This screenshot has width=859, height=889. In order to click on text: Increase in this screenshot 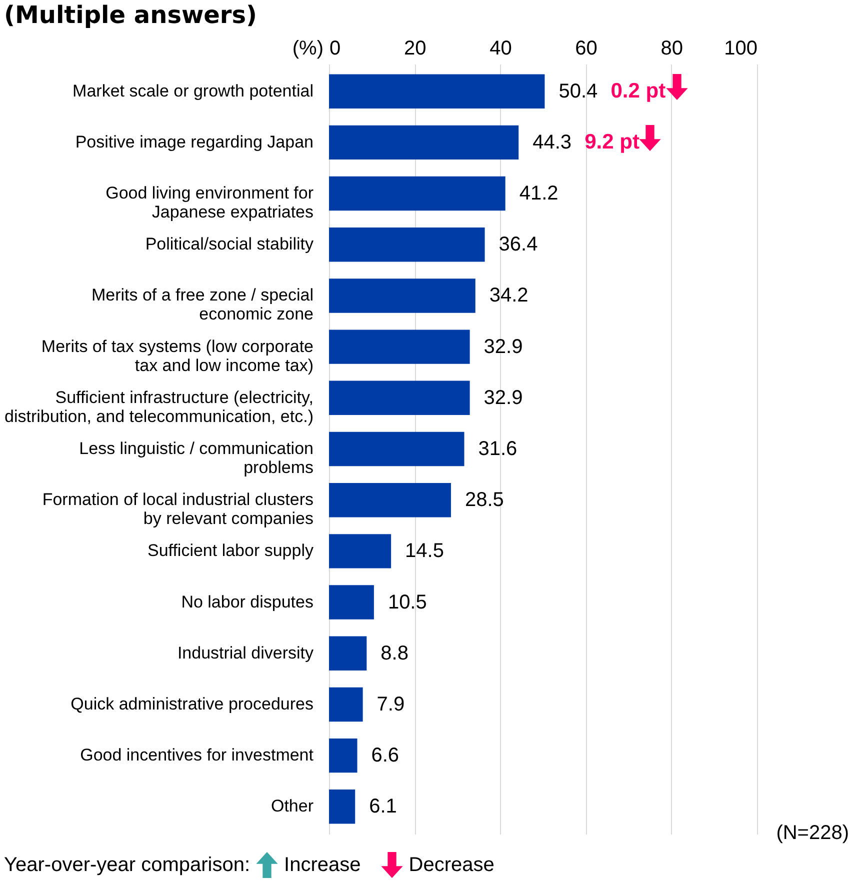, I will do `click(322, 865)`.